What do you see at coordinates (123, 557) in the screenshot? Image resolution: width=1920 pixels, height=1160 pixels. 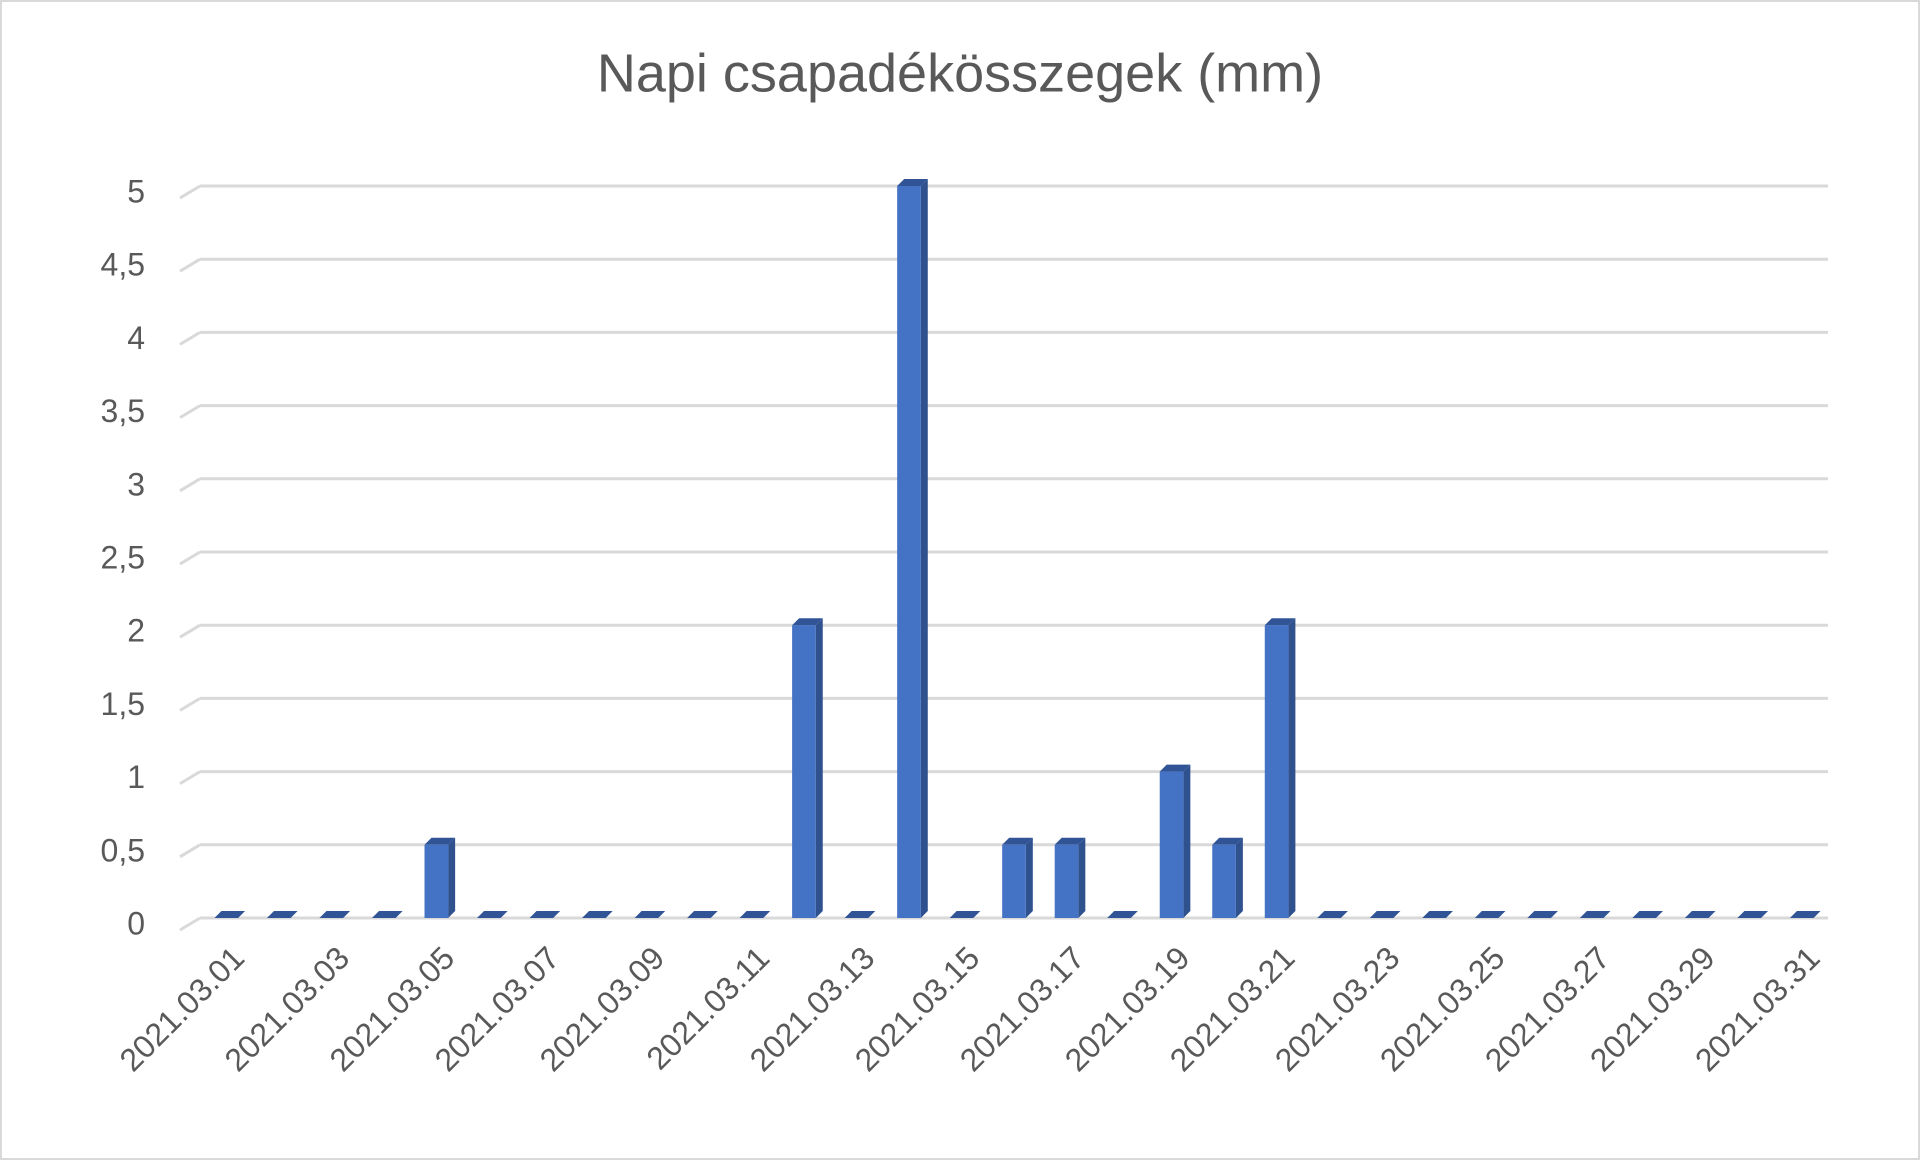 I see `y-tick-label: 2,5` at bounding box center [123, 557].